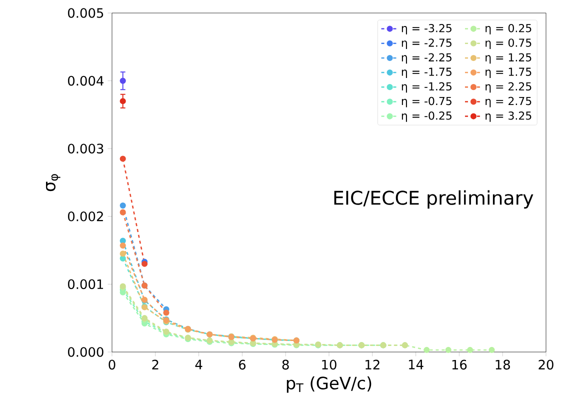 This screenshot has height=407, width=565. I want to click on x-tick-label: 14, so click(416, 365).